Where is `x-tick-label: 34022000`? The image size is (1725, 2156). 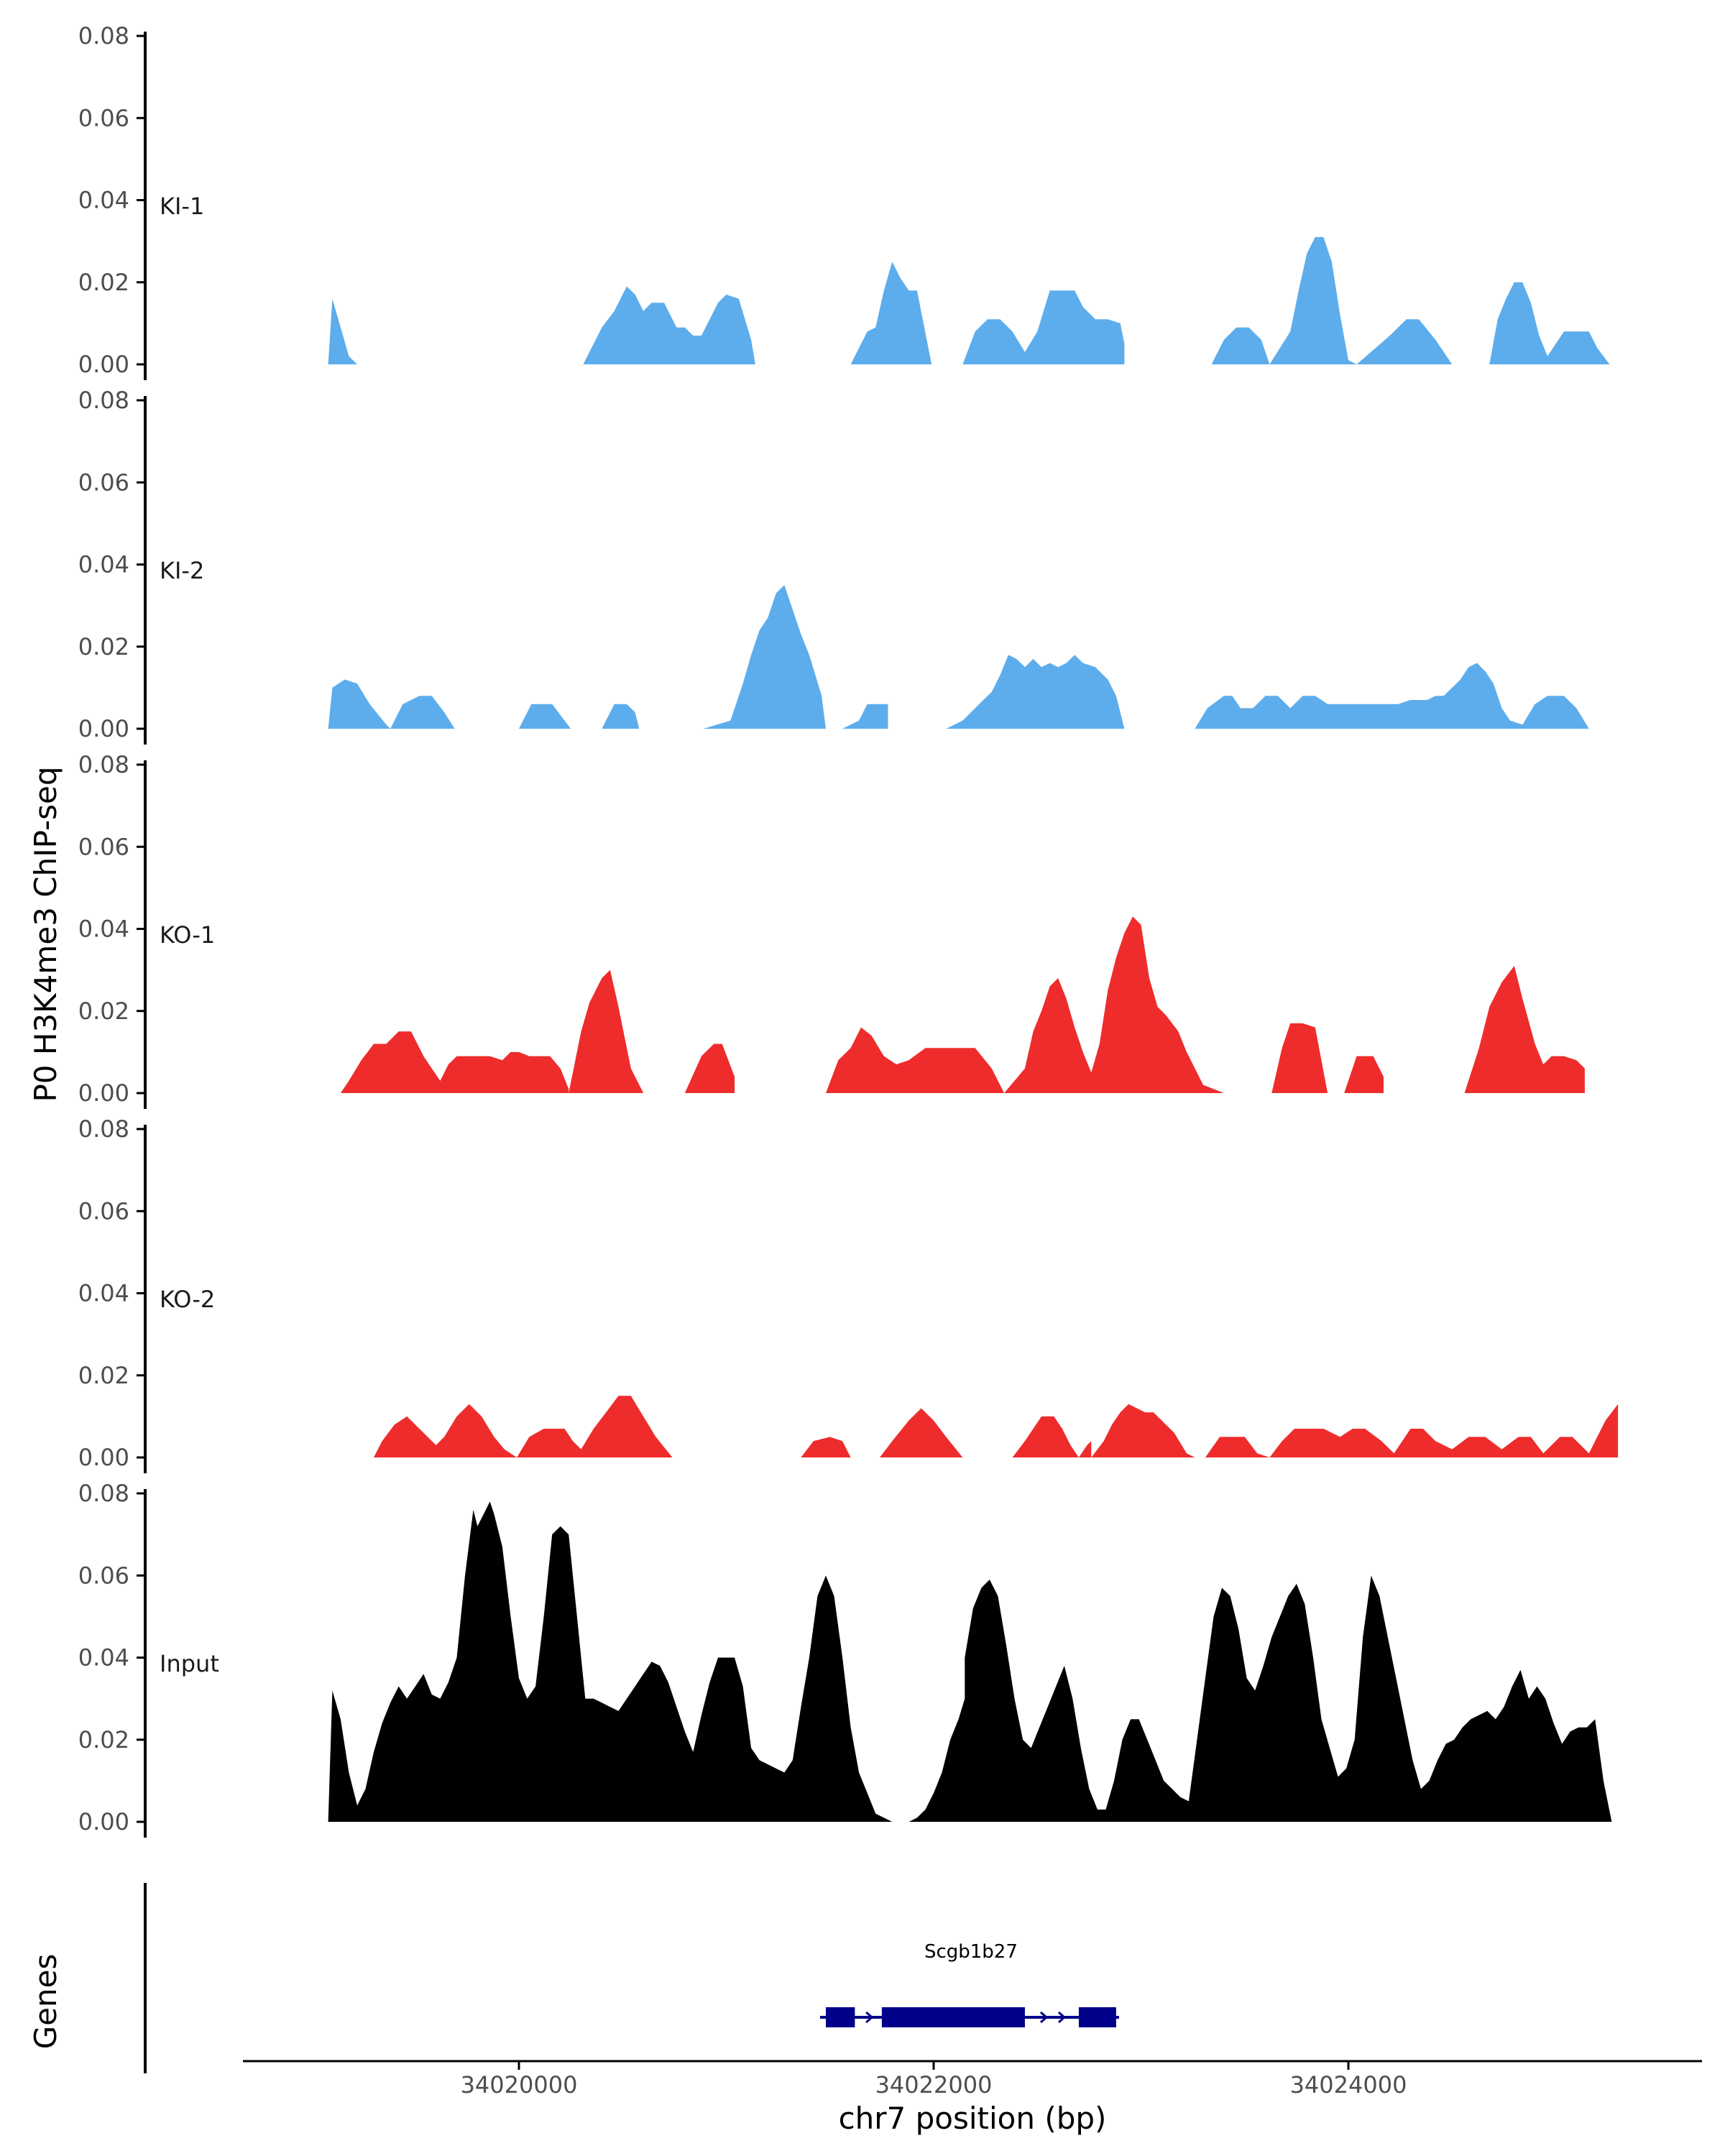 x-tick-label: 34022000 is located at coordinates (934, 2085).